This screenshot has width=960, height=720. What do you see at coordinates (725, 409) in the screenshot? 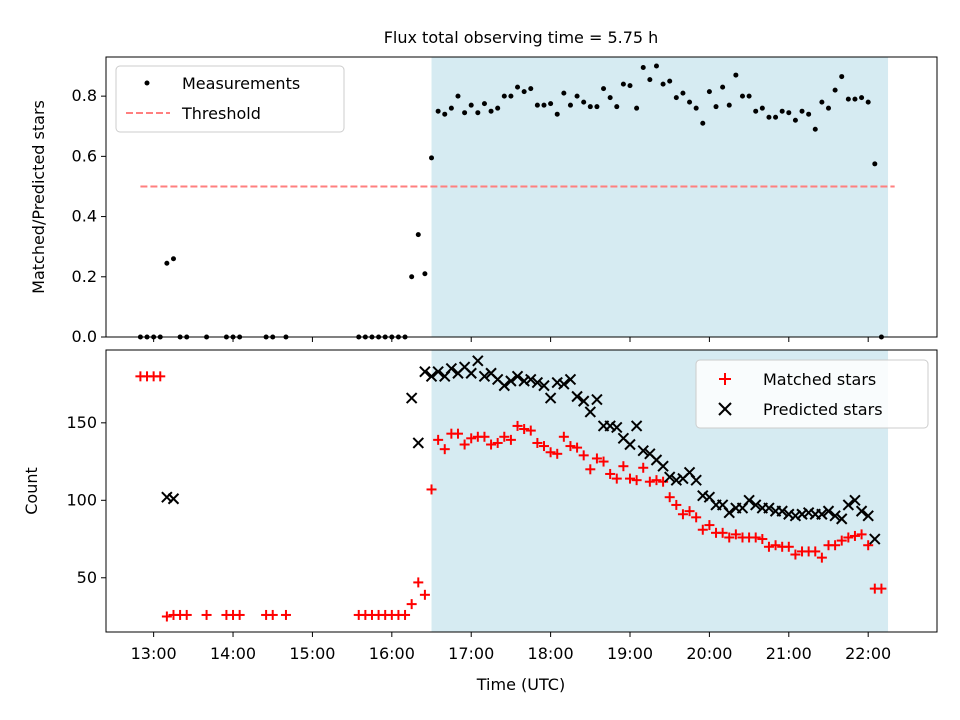
I see `legend-predicted-marker` at bounding box center [725, 409].